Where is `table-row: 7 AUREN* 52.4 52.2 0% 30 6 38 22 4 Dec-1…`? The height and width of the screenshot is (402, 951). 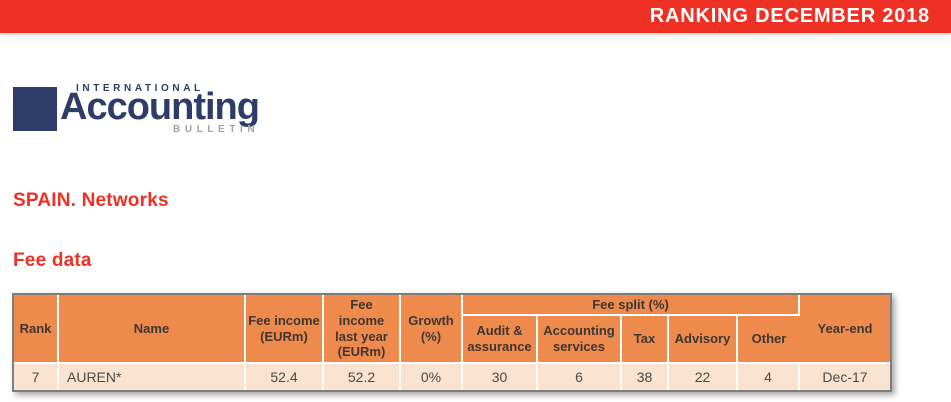
table-row: 7 AUREN* 52.4 52.2 0% 30 6 38 22 4 Dec-1… is located at coordinates (452, 377).